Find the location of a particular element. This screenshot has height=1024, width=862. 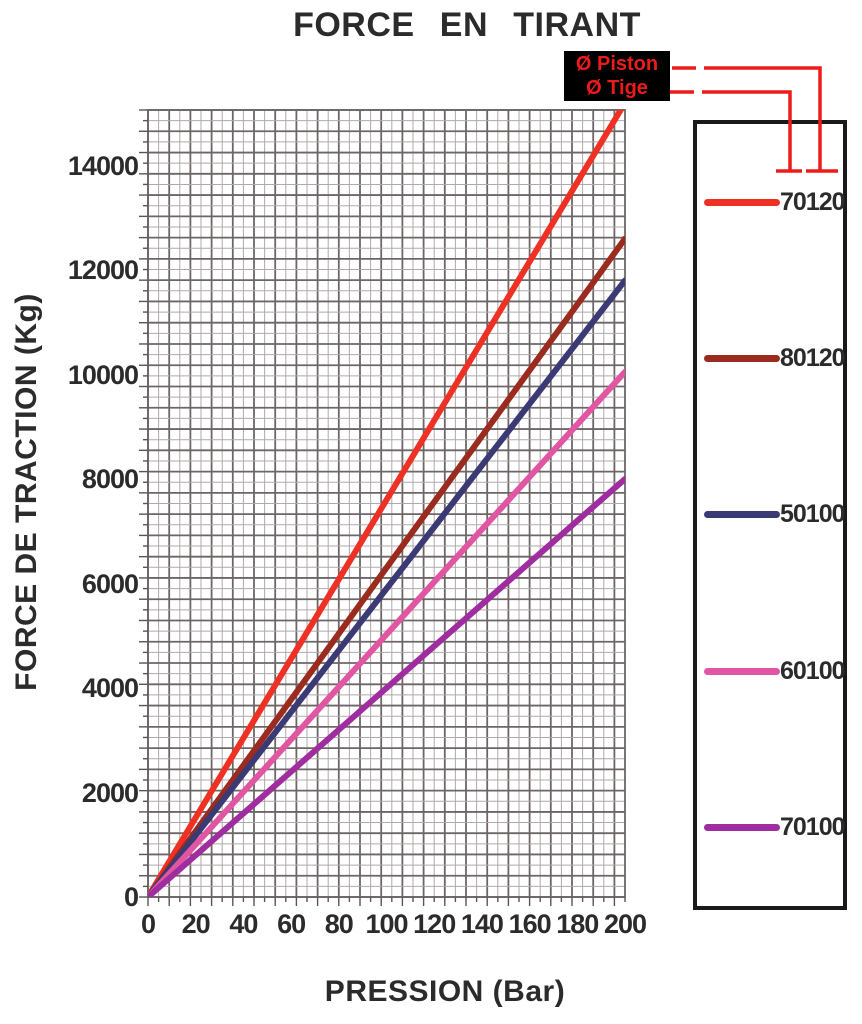

legend-item: 80120 is located at coordinates (771, 358).